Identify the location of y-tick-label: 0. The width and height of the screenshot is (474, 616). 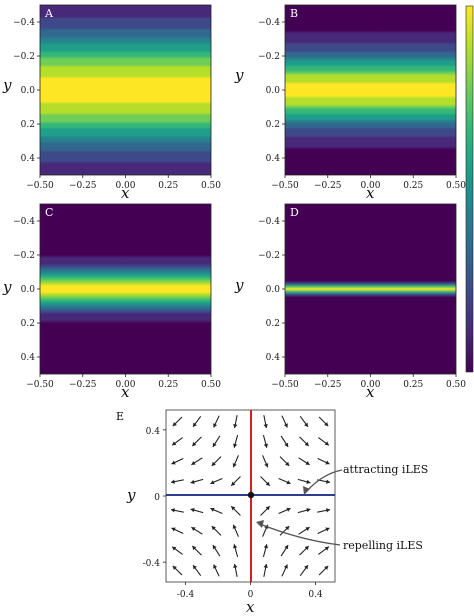
(157, 498).